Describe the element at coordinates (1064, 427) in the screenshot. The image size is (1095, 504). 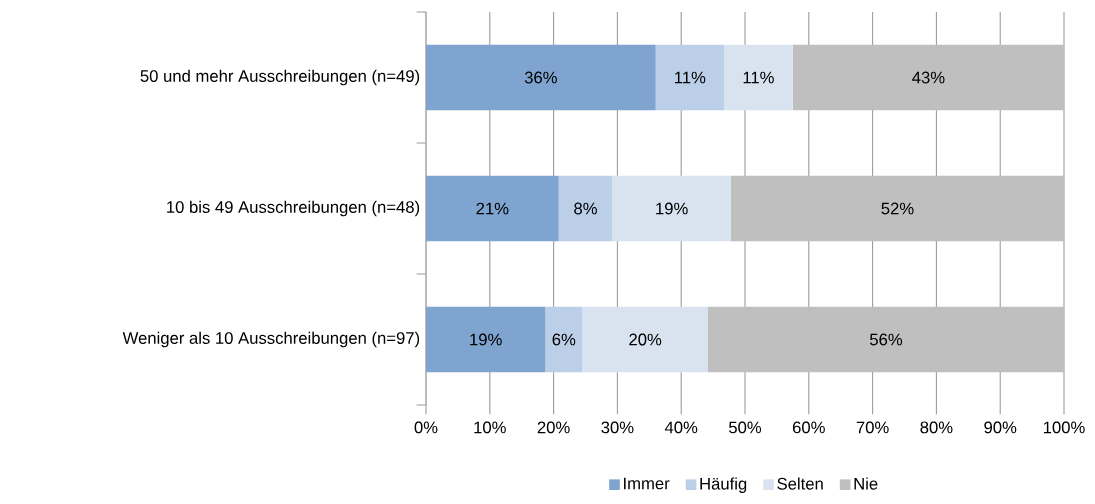
I see `x-tick-label: 100%` at that location.